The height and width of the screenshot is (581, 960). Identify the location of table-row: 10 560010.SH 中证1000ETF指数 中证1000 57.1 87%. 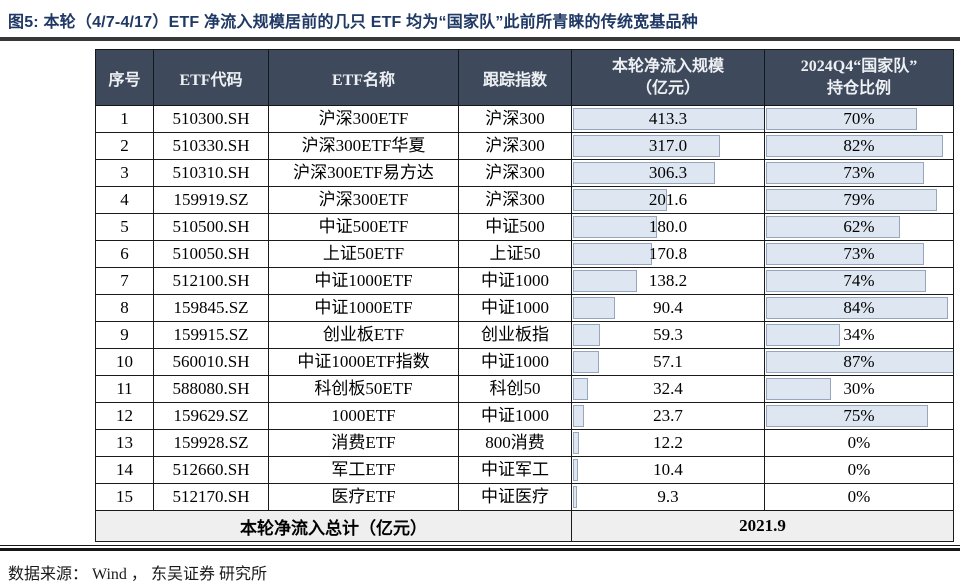
(524, 362).